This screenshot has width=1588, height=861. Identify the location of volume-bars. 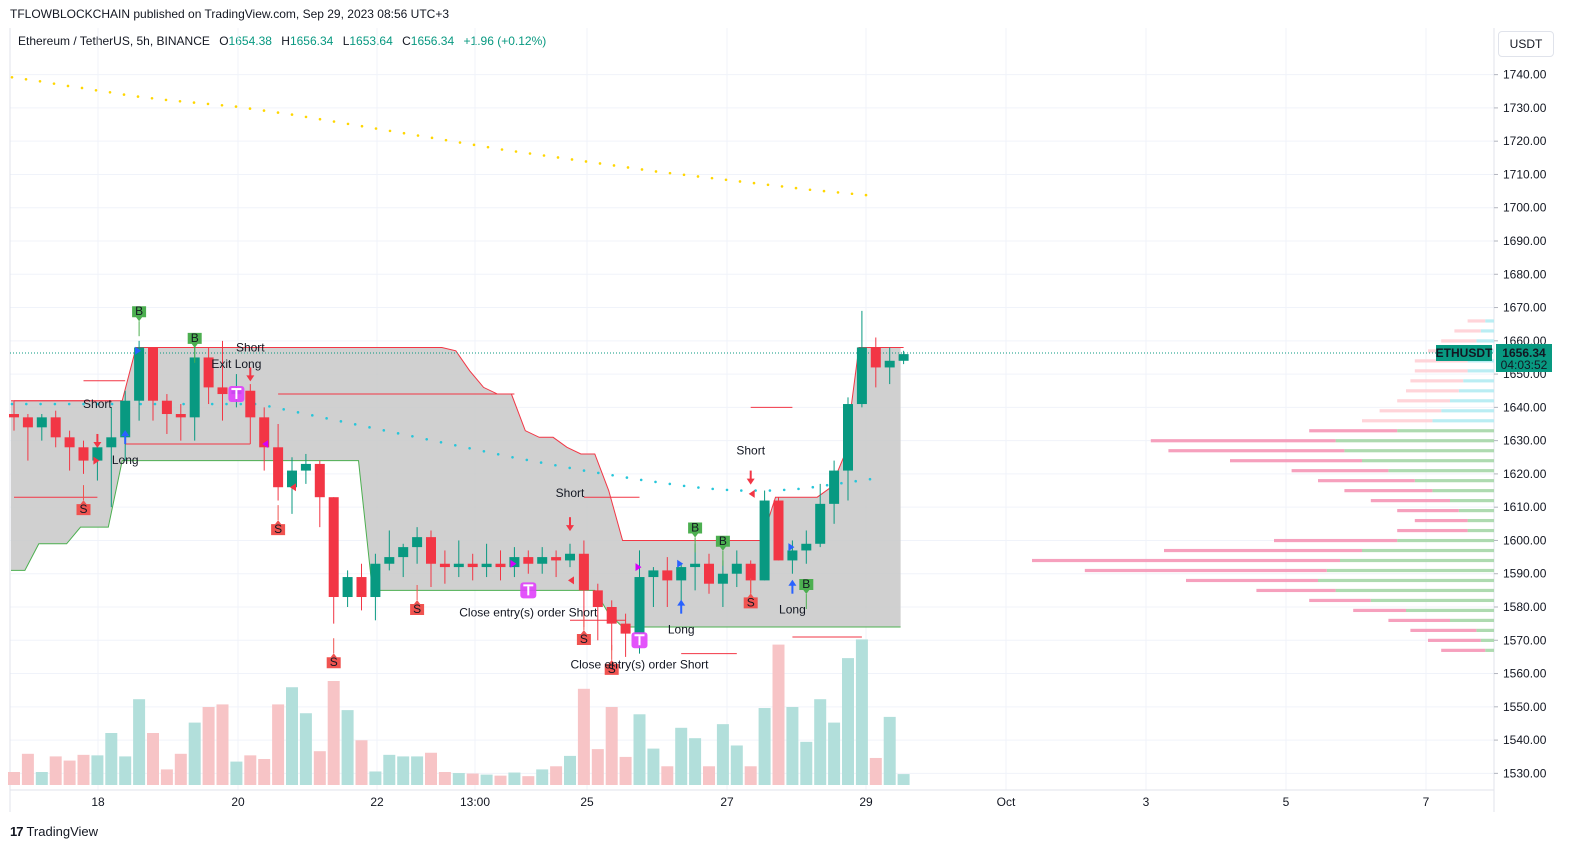
(459, 712).